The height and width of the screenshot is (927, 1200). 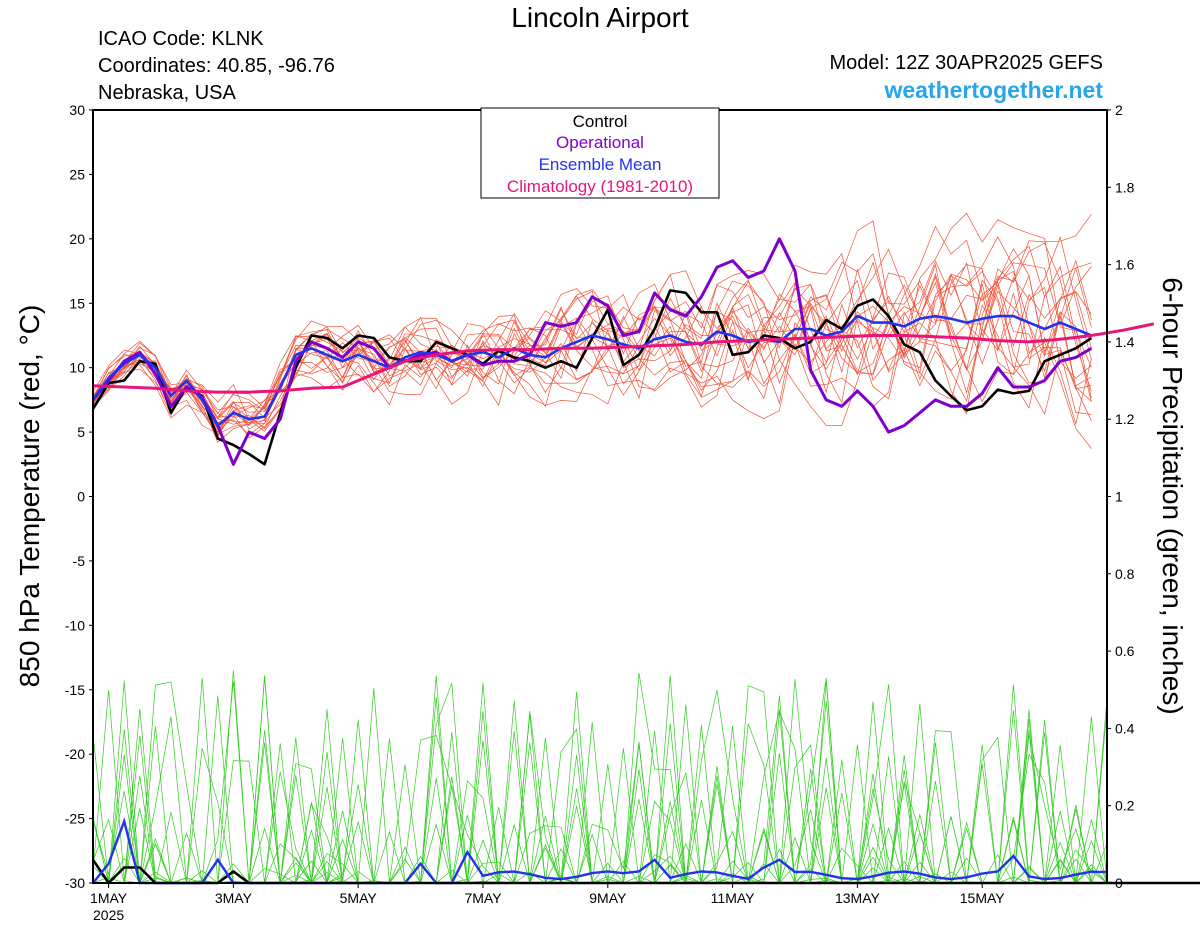 I want to click on y-right-tick-label: 1, so click(x=1119, y=497).